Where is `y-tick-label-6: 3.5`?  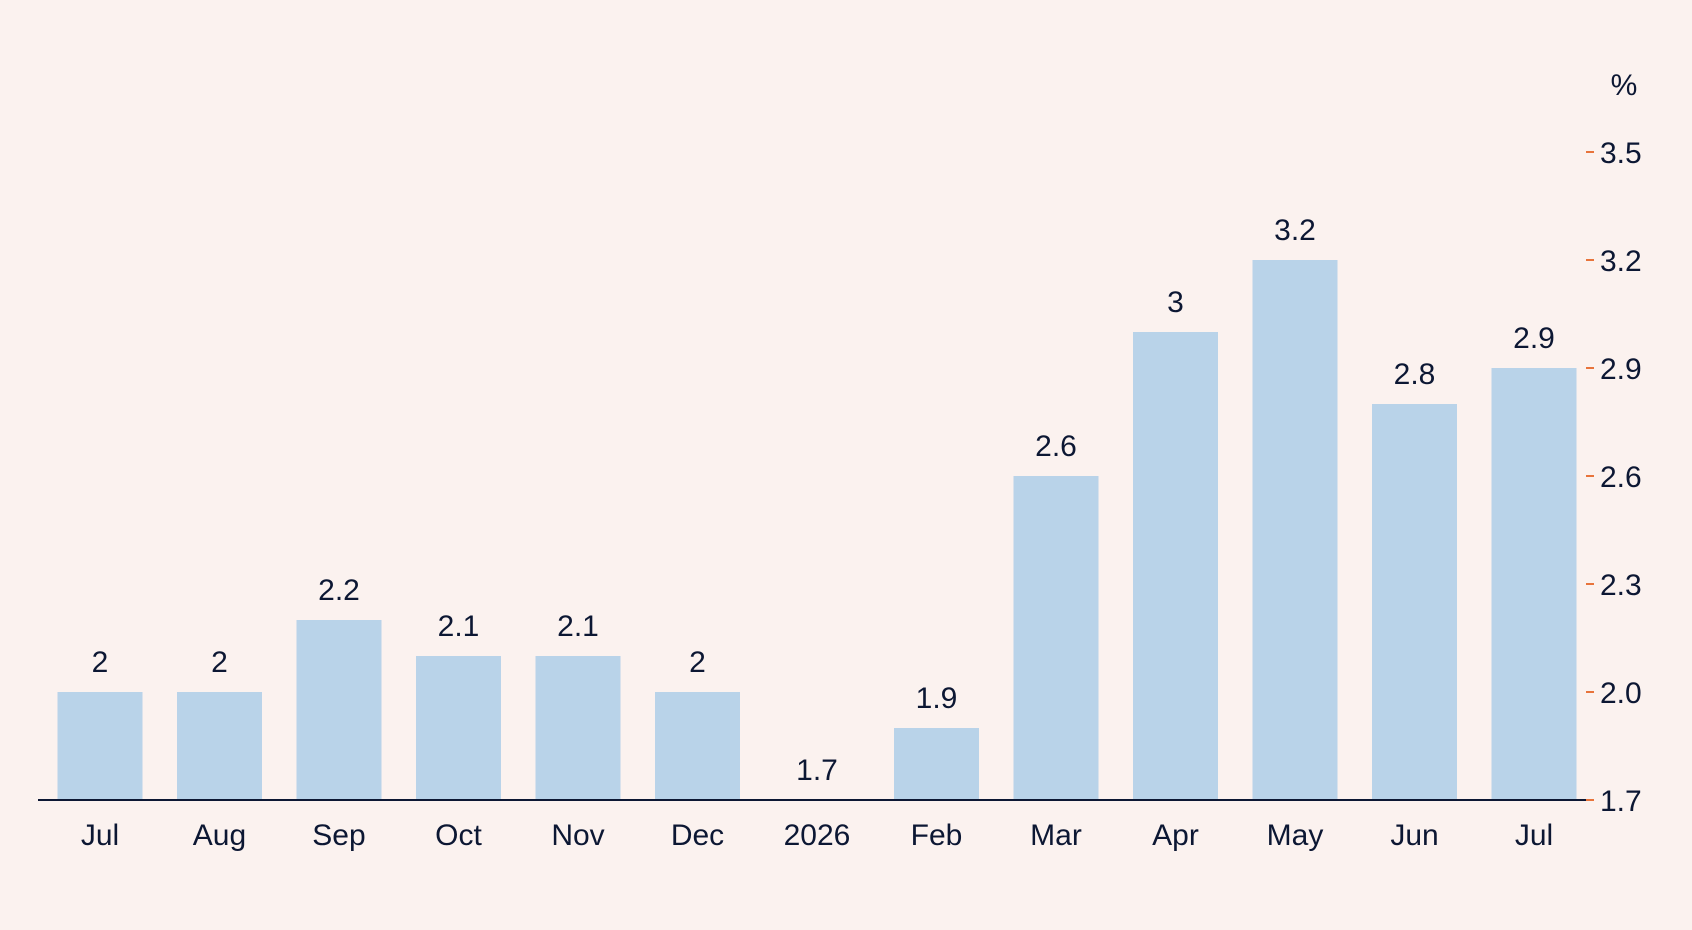
y-tick-label-6: 3.5 is located at coordinates (1621, 153).